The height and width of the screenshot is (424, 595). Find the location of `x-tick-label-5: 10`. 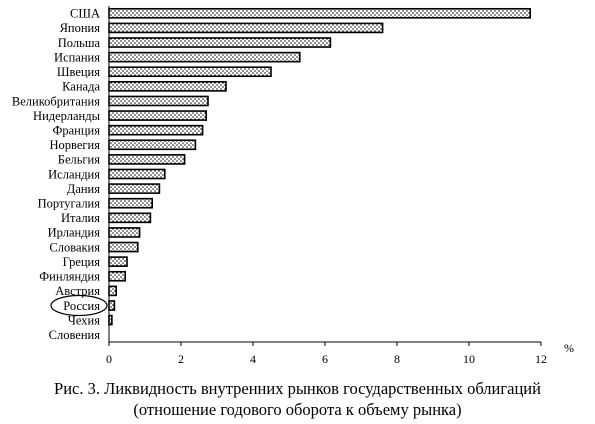

x-tick-label-5: 10 is located at coordinates (469, 359).